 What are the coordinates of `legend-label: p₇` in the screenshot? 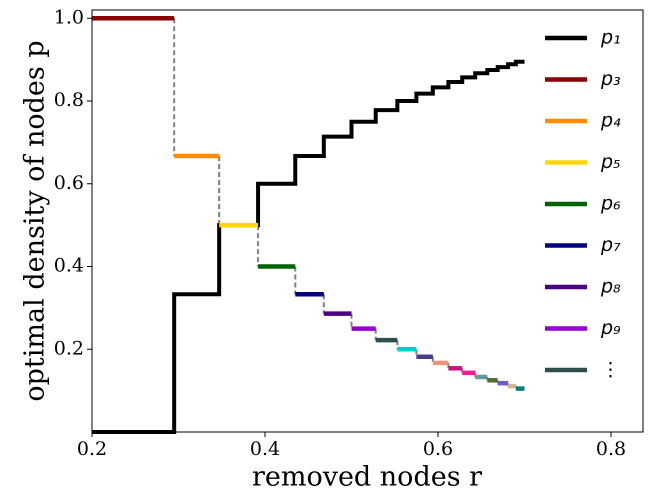 It's located at (610, 245).